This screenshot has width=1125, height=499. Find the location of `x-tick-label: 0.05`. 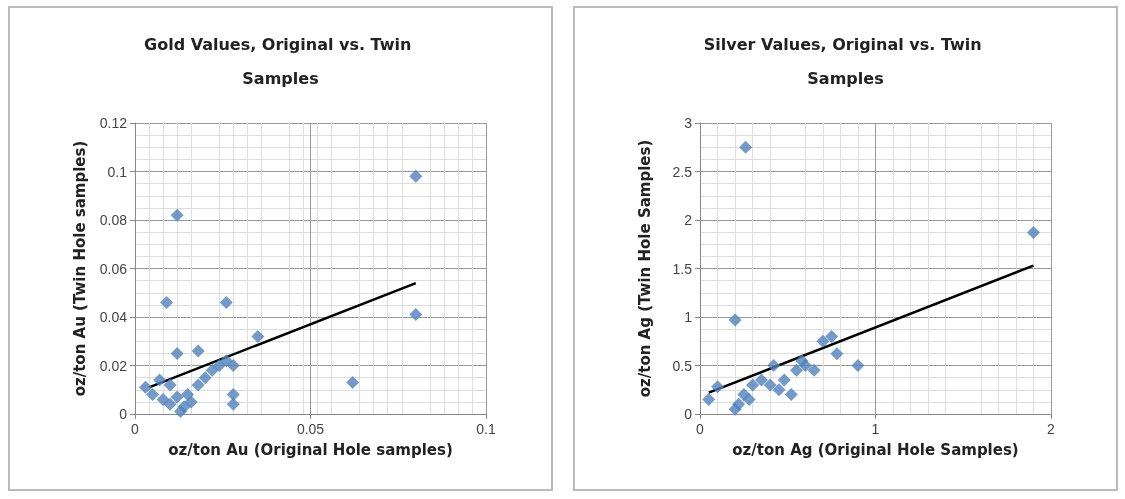

x-tick-label: 0.05 is located at coordinates (310, 429).